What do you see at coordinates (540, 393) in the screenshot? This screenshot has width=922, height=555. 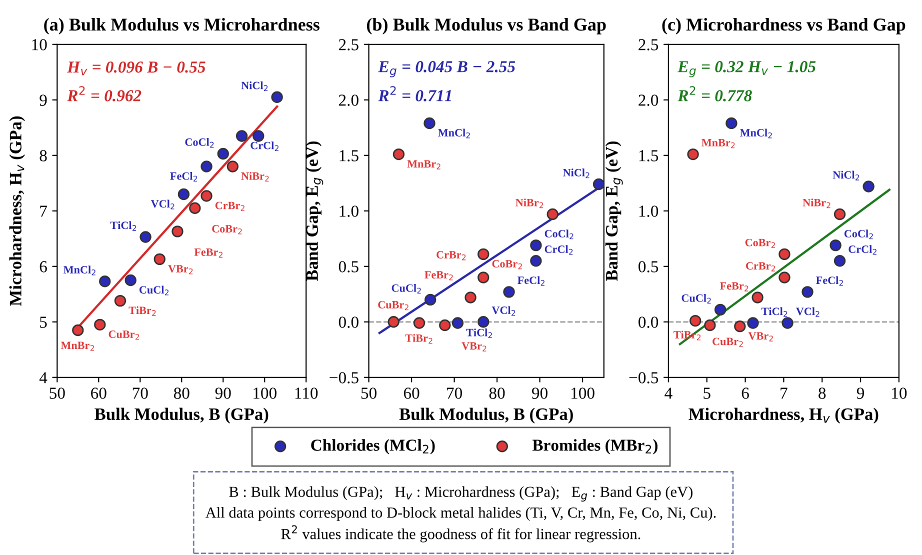 I see `x-tick-label: 90` at bounding box center [540, 393].